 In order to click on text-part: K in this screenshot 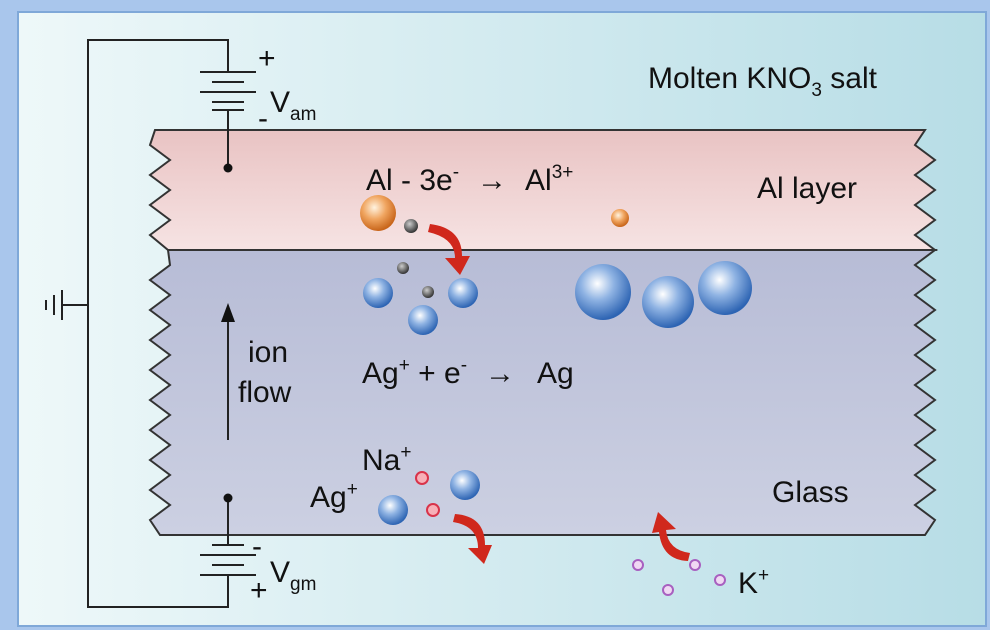, I will do `click(748, 583)`.